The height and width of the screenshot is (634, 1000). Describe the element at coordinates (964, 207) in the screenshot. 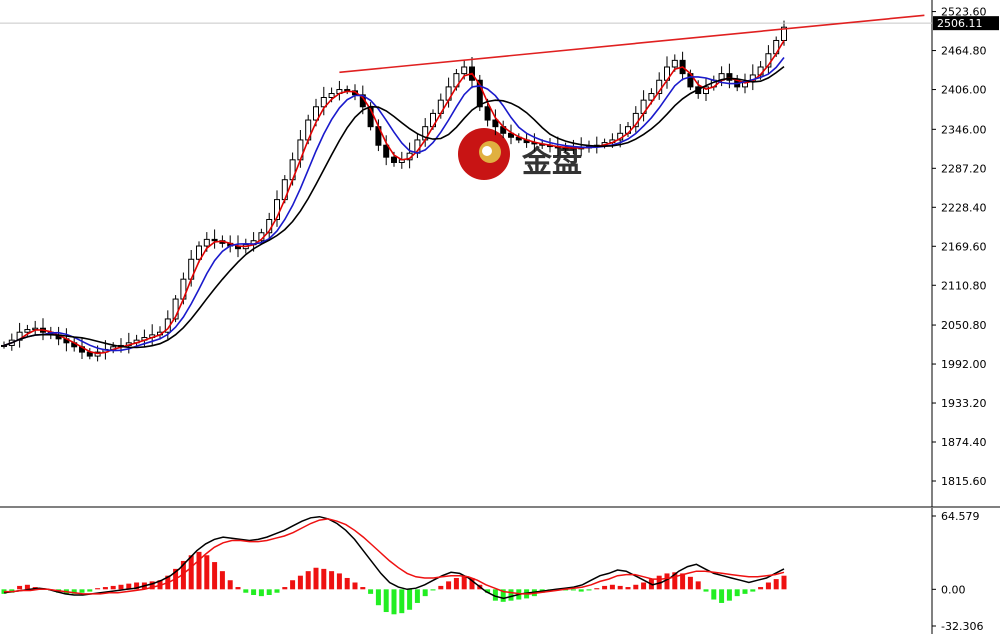

I see `price-tick-label-5: 2228.40` at that location.